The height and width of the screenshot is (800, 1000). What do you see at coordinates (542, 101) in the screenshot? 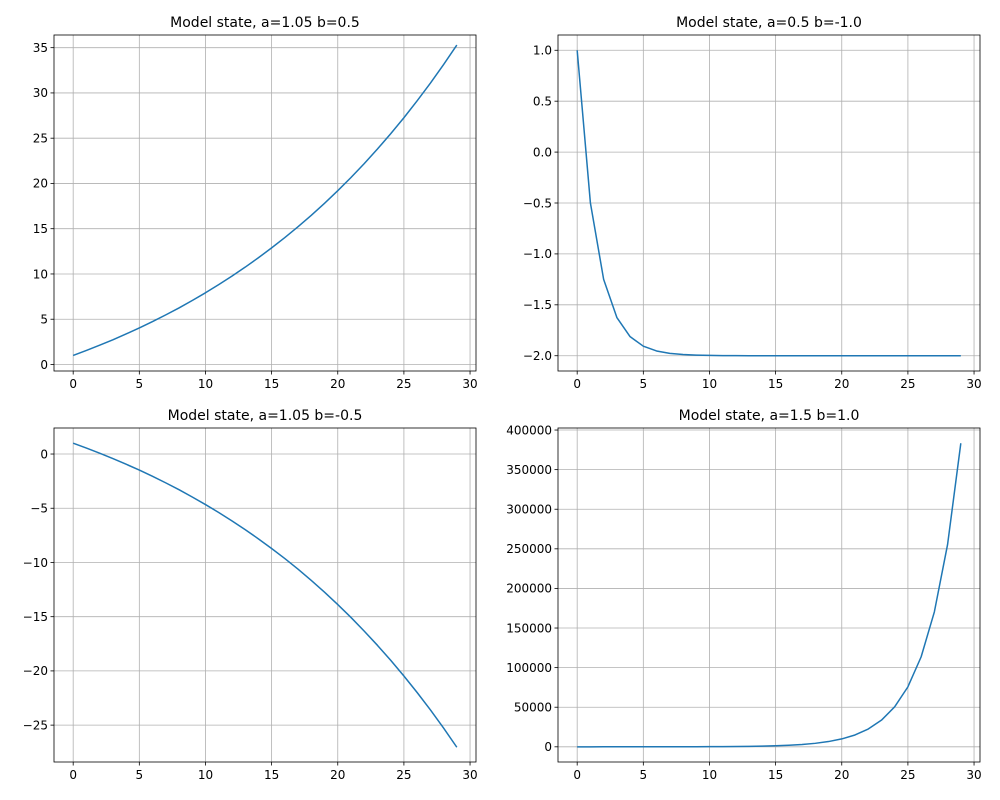
I see `y-tick-label: 0.5` at bounding box center [542, 101].